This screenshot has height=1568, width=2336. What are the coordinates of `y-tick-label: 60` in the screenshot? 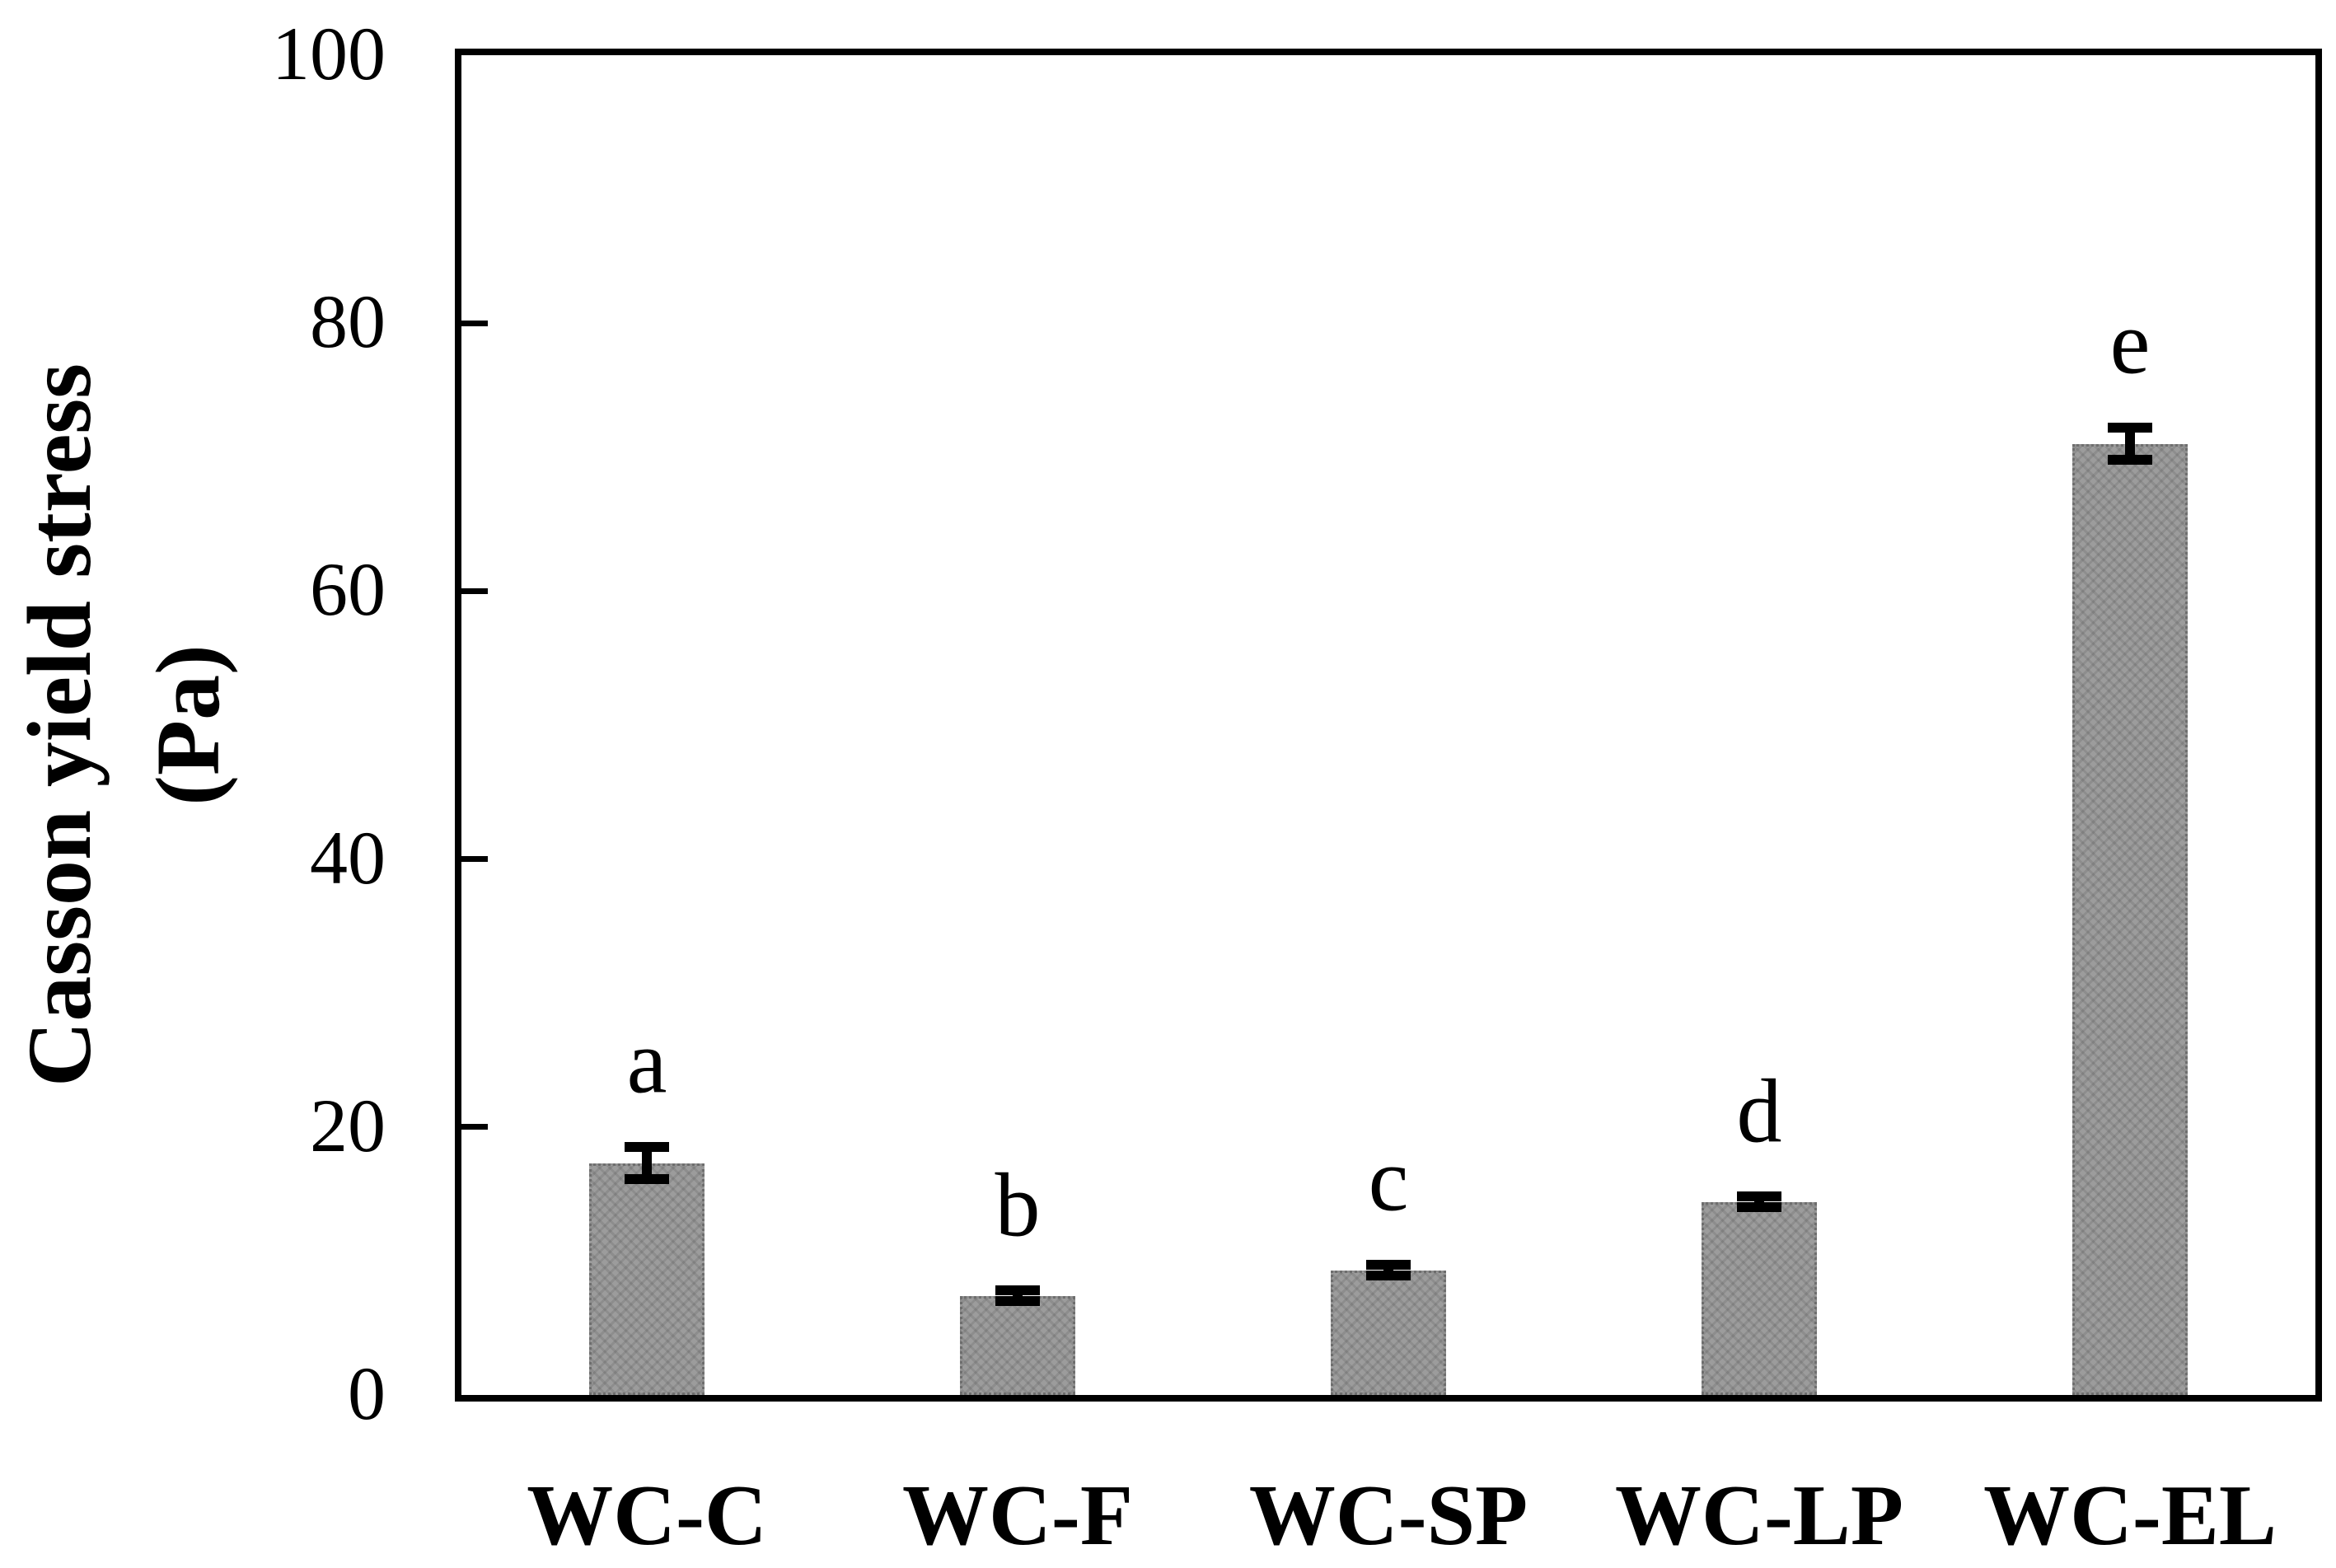 It's located at (348, 589).